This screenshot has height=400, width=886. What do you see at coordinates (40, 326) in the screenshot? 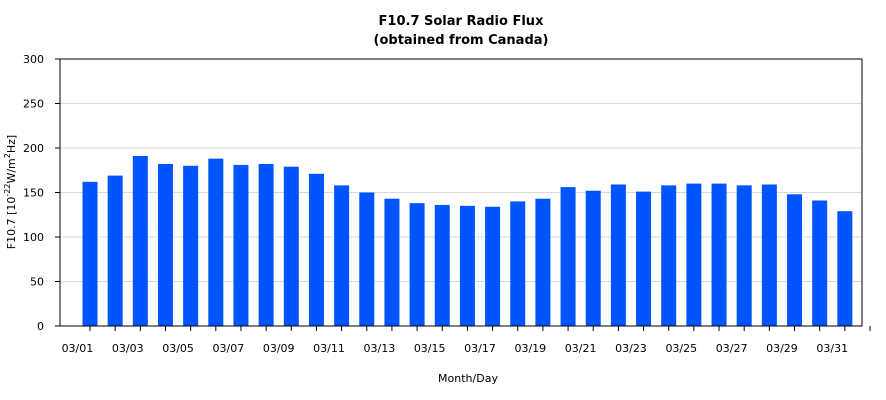
I see `y-tick-label: 0` at bounding box center [40, 326].